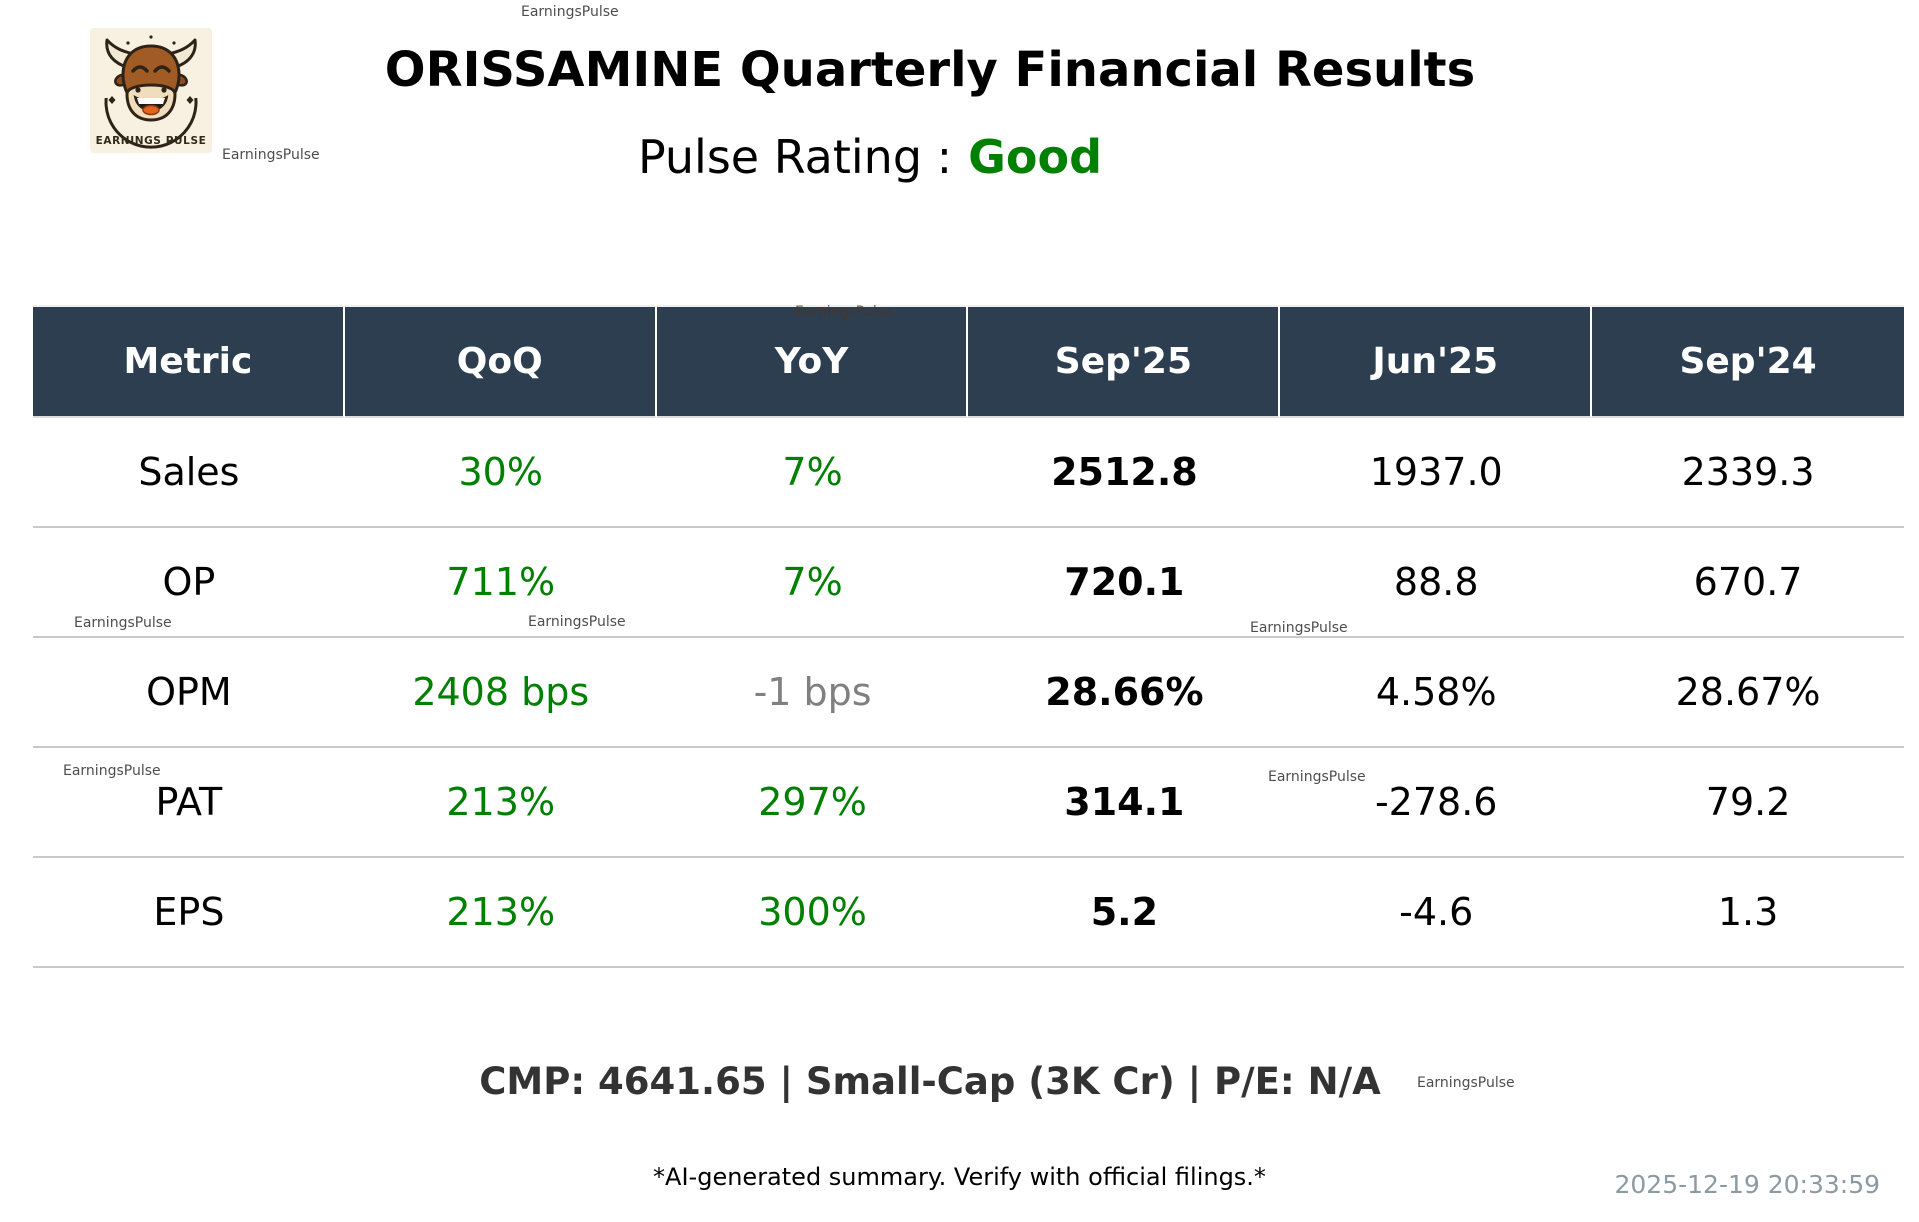  What do you see at coordinates (189, 583) in the screenshot?
I see `metric-cell: OP` at bounding box center [189, 583].